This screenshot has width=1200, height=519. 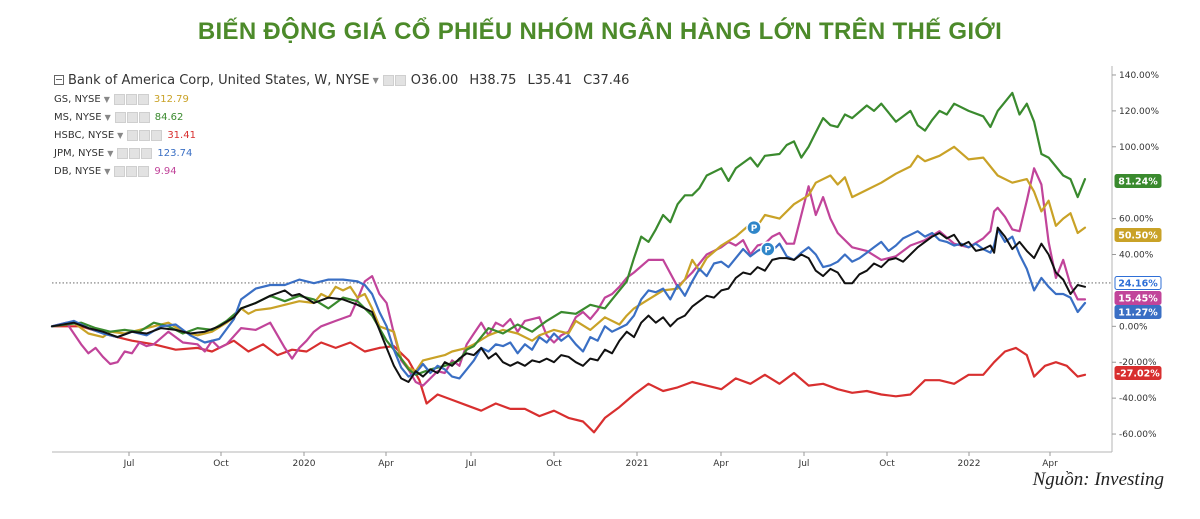 What do you see at coordinates (181, 135) in the screenshot?
I see `legend-item-value: 31.41` at bounding box center [181, 135].